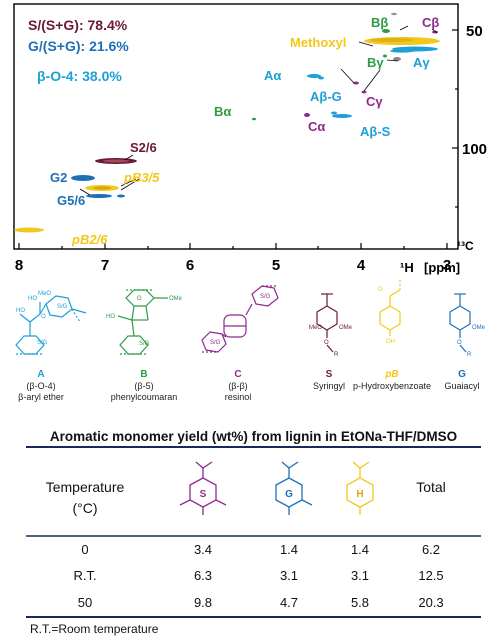 The width and height of the screenshot is (500, 641). I want to click on structure-linkage: (β-β), so click(237, 386).